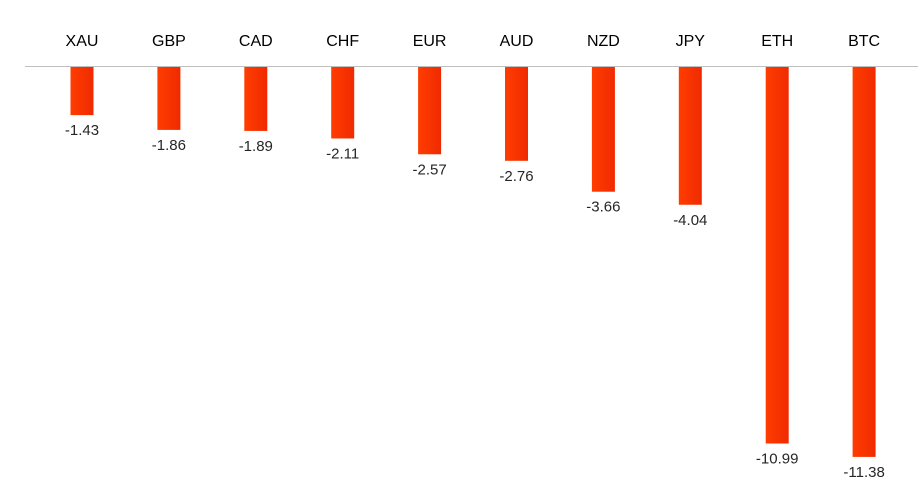 Image resolution: width=923 pixels, height=490 pixels. What do you see at coordinates (603, 41) in the screenshot?
I see `category-label-nzd: NZD` at bounding box center [603, 41].